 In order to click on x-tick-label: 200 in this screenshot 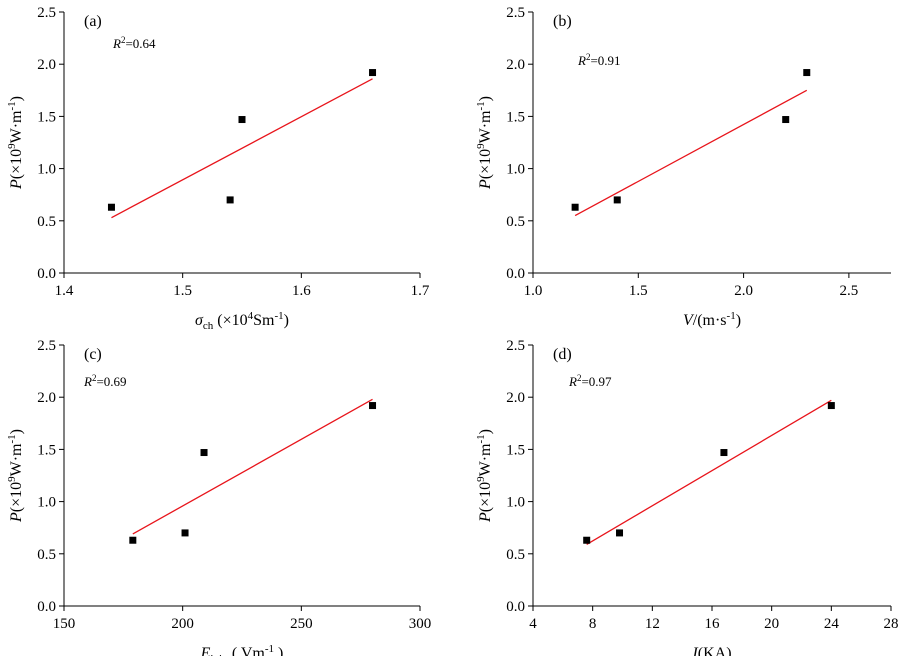, I will do `click(182, 624)`.